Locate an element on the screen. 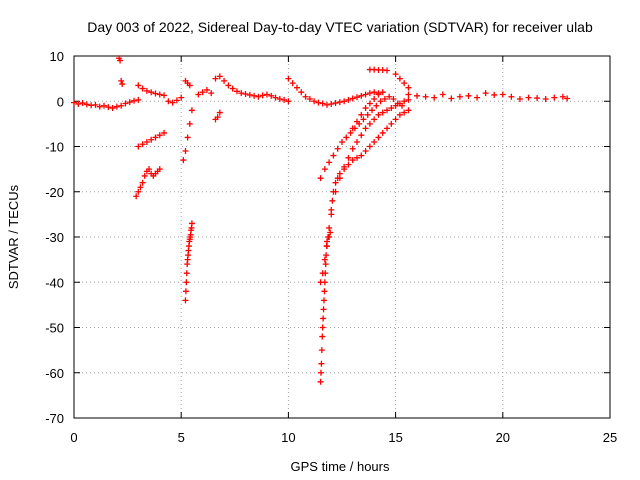 The height and width of the screenshot is (480, 640). series-baseline-early is located at coordinates (106, 104).